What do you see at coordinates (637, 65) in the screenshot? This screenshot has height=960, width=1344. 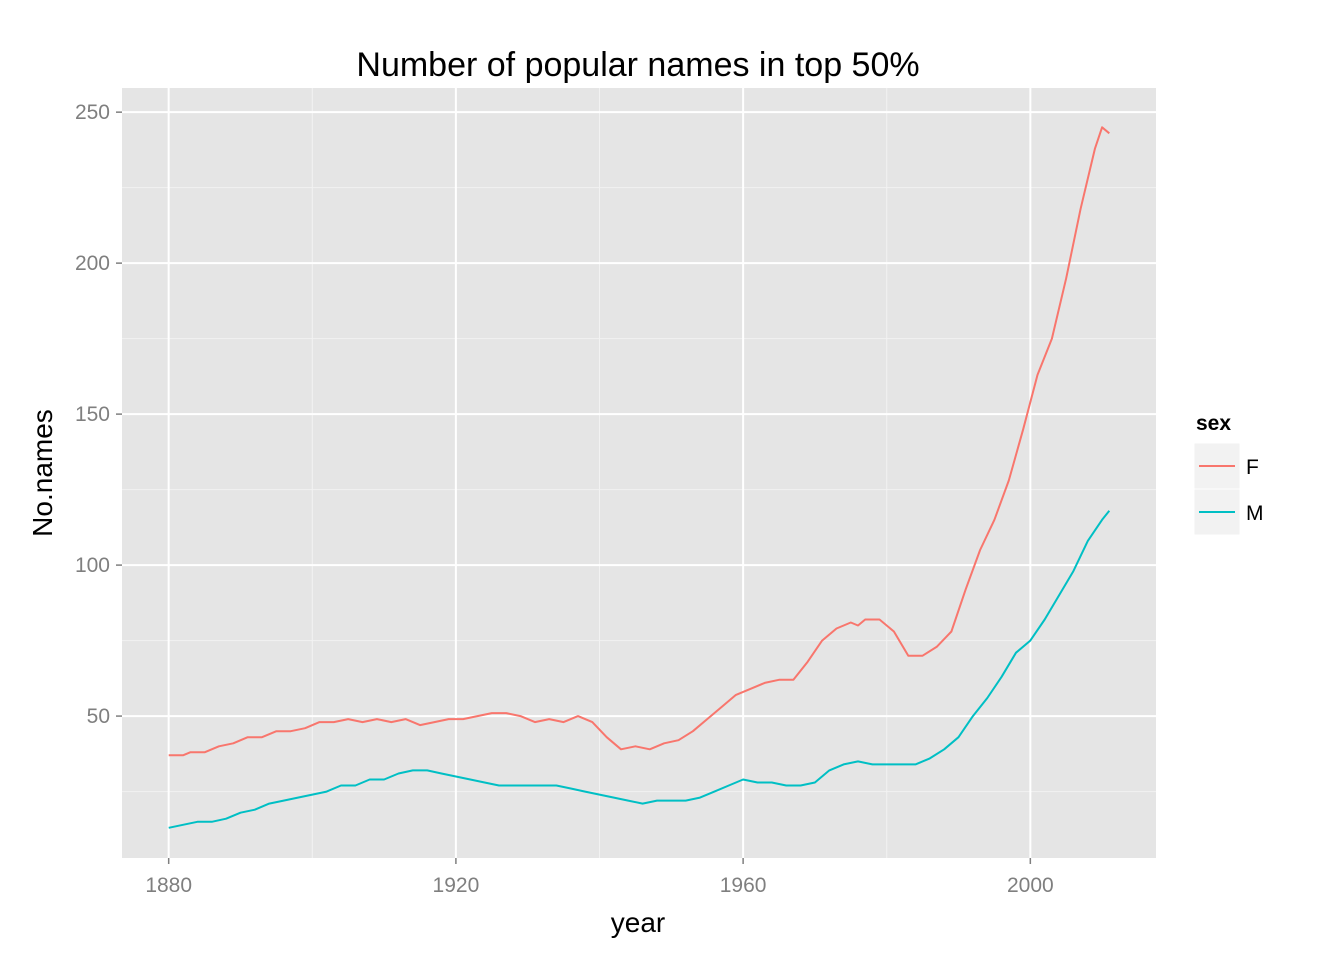 I see `chart-title: Number of popular names in top 50%` at bounding box center [637, 65].